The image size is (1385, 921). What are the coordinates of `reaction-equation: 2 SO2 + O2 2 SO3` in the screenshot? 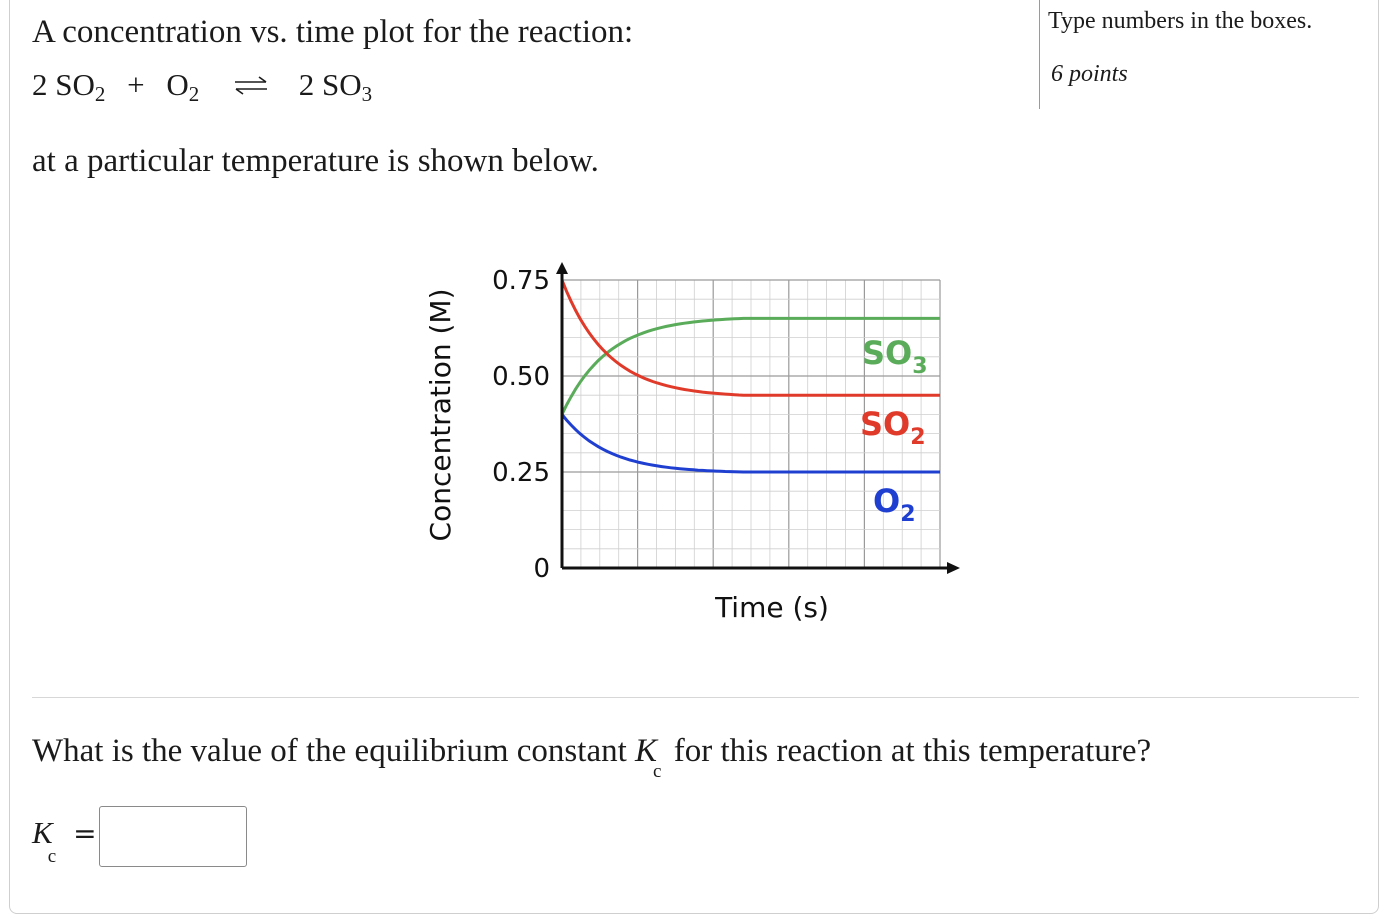 It's located at (202, 87).